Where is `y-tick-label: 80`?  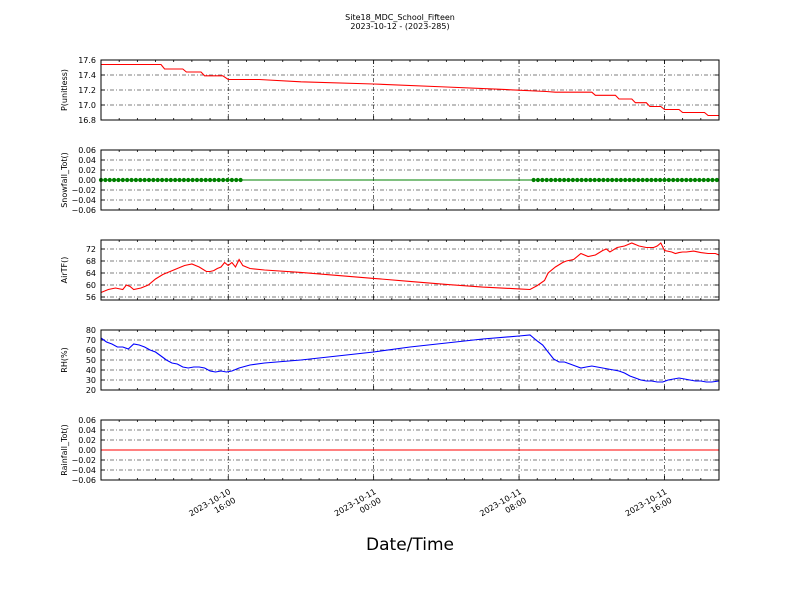 y-tick-label: 80 is located at coordinates (91, 330).